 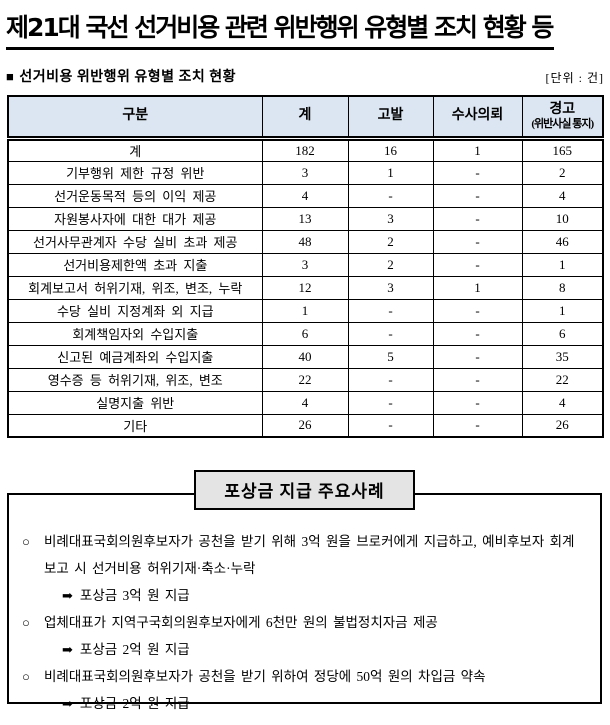 I want to click on table-row: 기타 26- -26, so click(x=305, y=425).